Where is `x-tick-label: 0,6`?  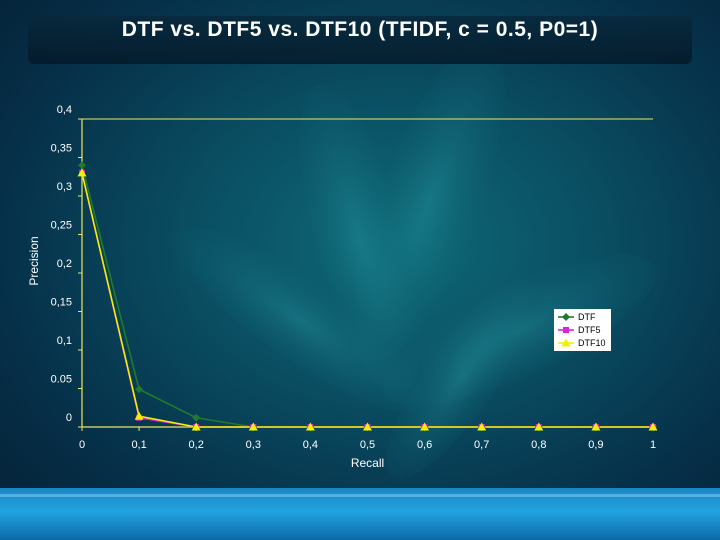
x-tick-label: 0,6 is located at coordinates (424, 445).